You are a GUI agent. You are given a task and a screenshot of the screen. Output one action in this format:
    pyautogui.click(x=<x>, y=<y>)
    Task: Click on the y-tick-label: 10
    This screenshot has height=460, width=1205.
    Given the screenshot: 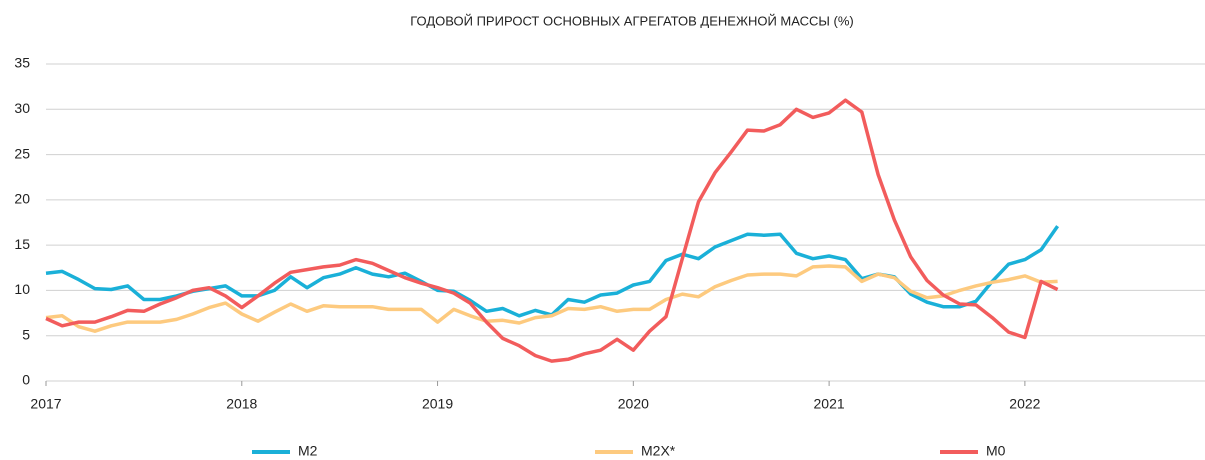 What is the action you would take?
    pyautogui.click(x=22, y=289)
    